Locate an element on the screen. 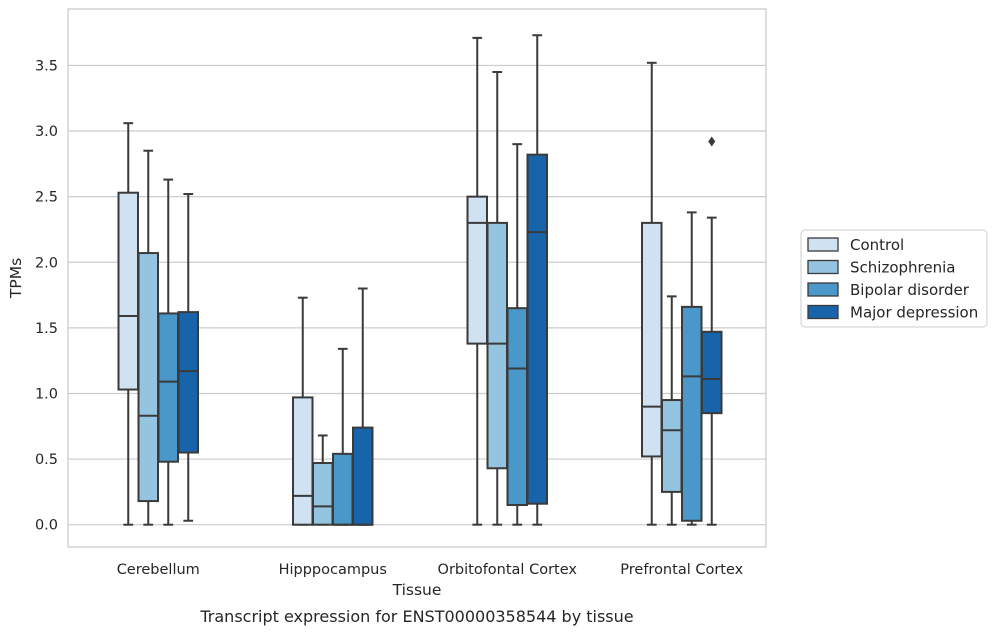 The width and height of the screenshot is (997, 634). legend-label: Bipolar disorder is located at coordinates (910, 290).